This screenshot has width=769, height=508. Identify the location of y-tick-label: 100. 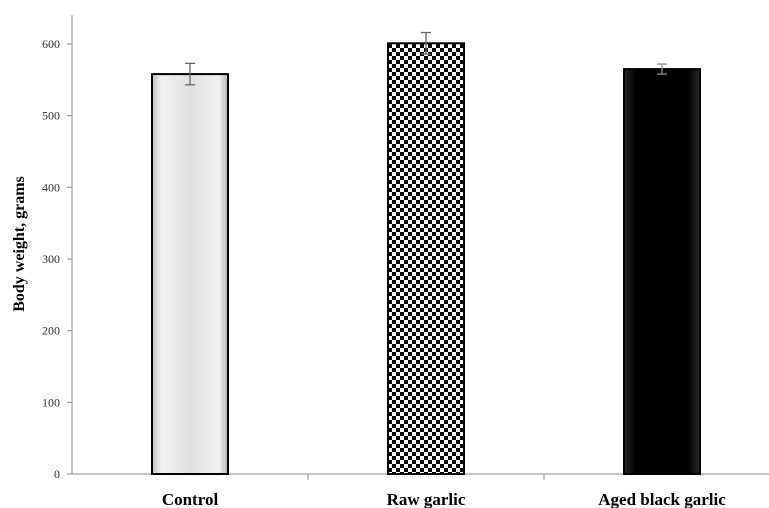
(51, 402).